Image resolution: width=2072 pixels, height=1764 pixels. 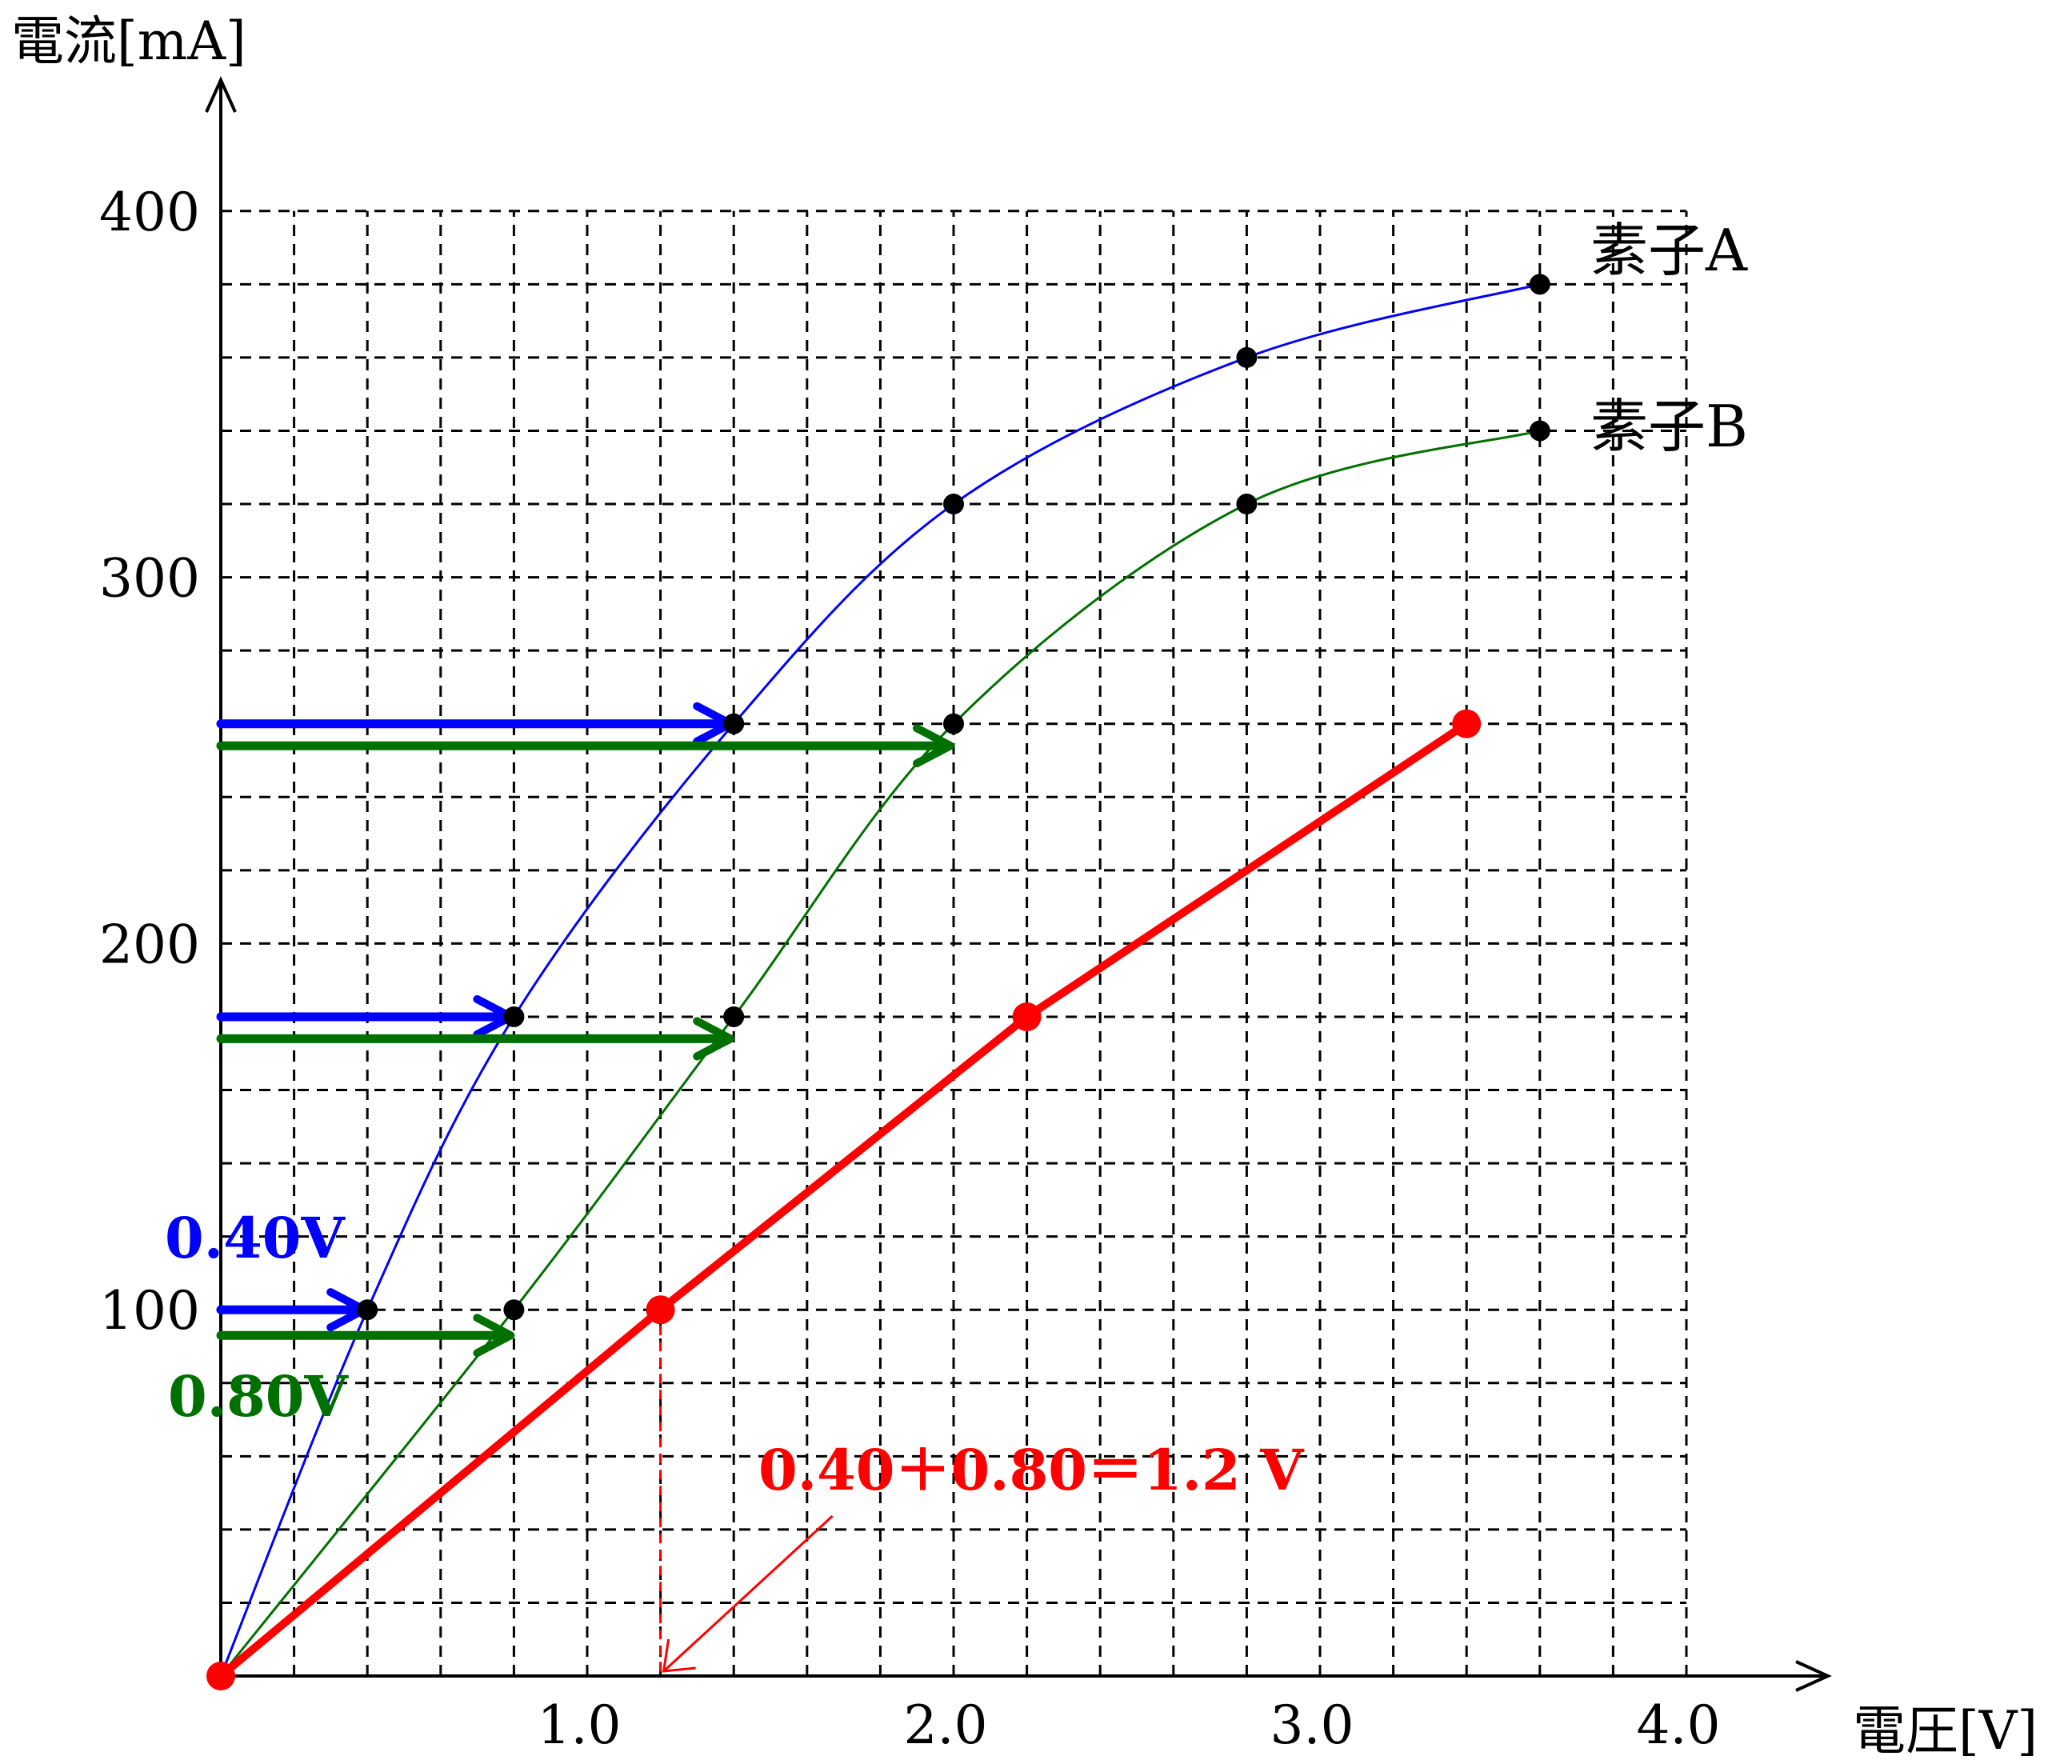 What do you see at coordinates (748, 1593) in the screenshot?
I see `pointer-arrow-line` at bounding box center [748, 1593].